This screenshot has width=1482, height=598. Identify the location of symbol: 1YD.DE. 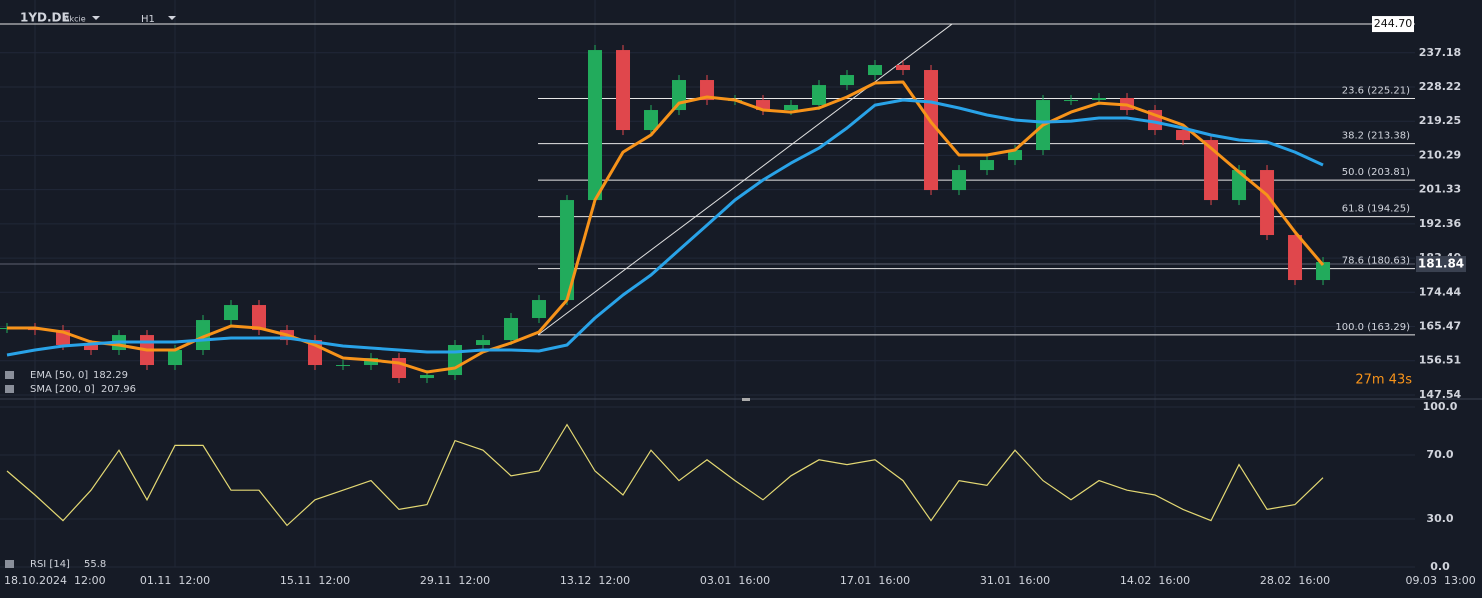
(45, 18).